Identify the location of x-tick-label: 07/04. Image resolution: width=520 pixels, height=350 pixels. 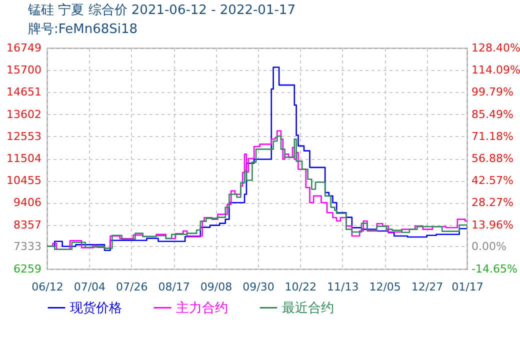
(90, 287).